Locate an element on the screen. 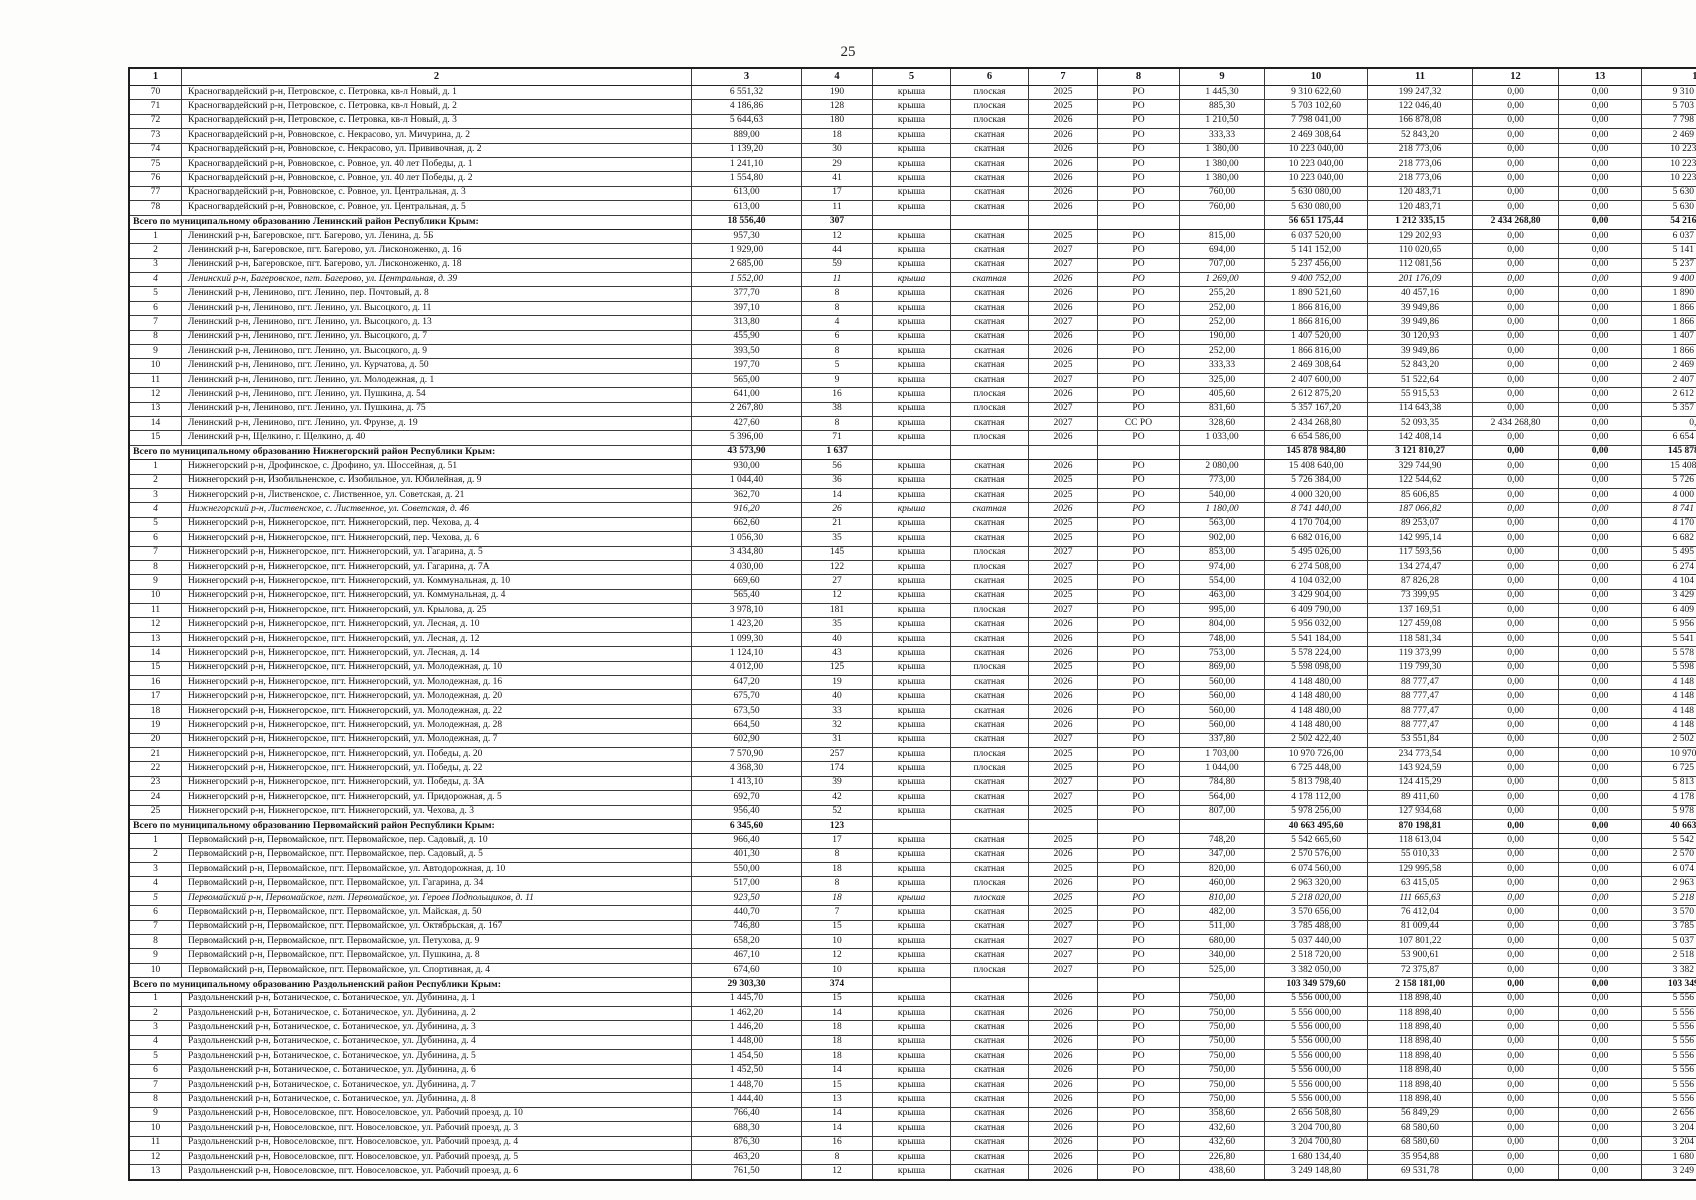 The width and height of the screenshot is (1696, 1200). column-header-4: 4 is located at coordinates (837, 76).